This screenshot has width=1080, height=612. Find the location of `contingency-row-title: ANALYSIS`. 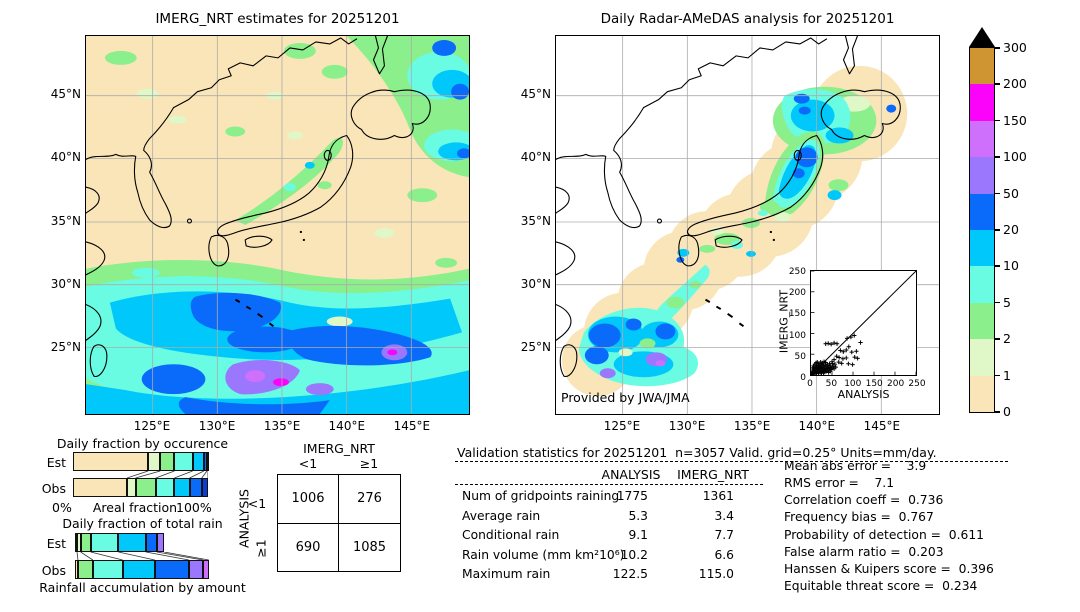

contingency-row-title: ANALYSIS is located at coordinates (244, 518).